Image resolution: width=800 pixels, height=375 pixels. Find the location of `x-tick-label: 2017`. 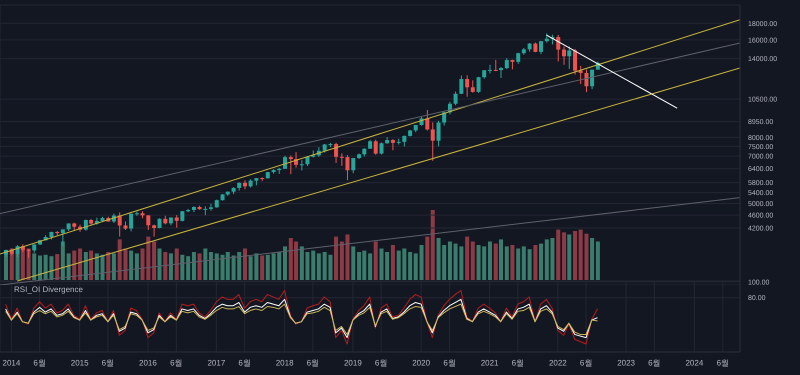

x-tick-label: 2017 is located at coordinates (216, 363).